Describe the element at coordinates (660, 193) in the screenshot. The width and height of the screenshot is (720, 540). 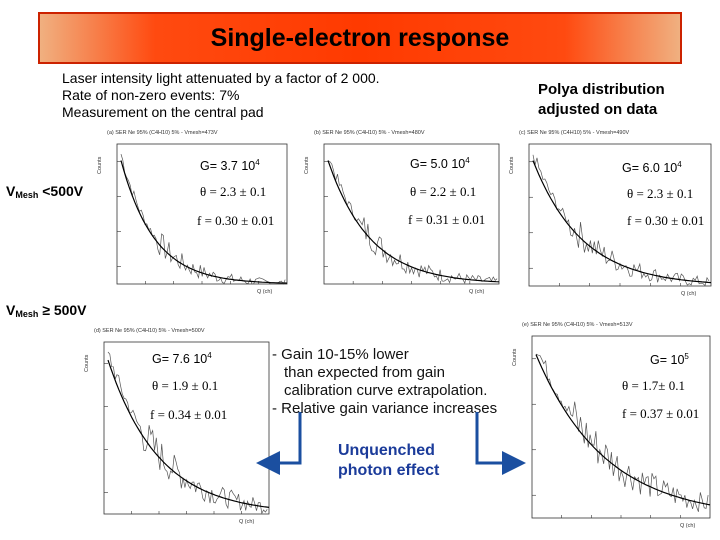
I see `theta-c: θ = 2.3 ± 0.1` at that location.